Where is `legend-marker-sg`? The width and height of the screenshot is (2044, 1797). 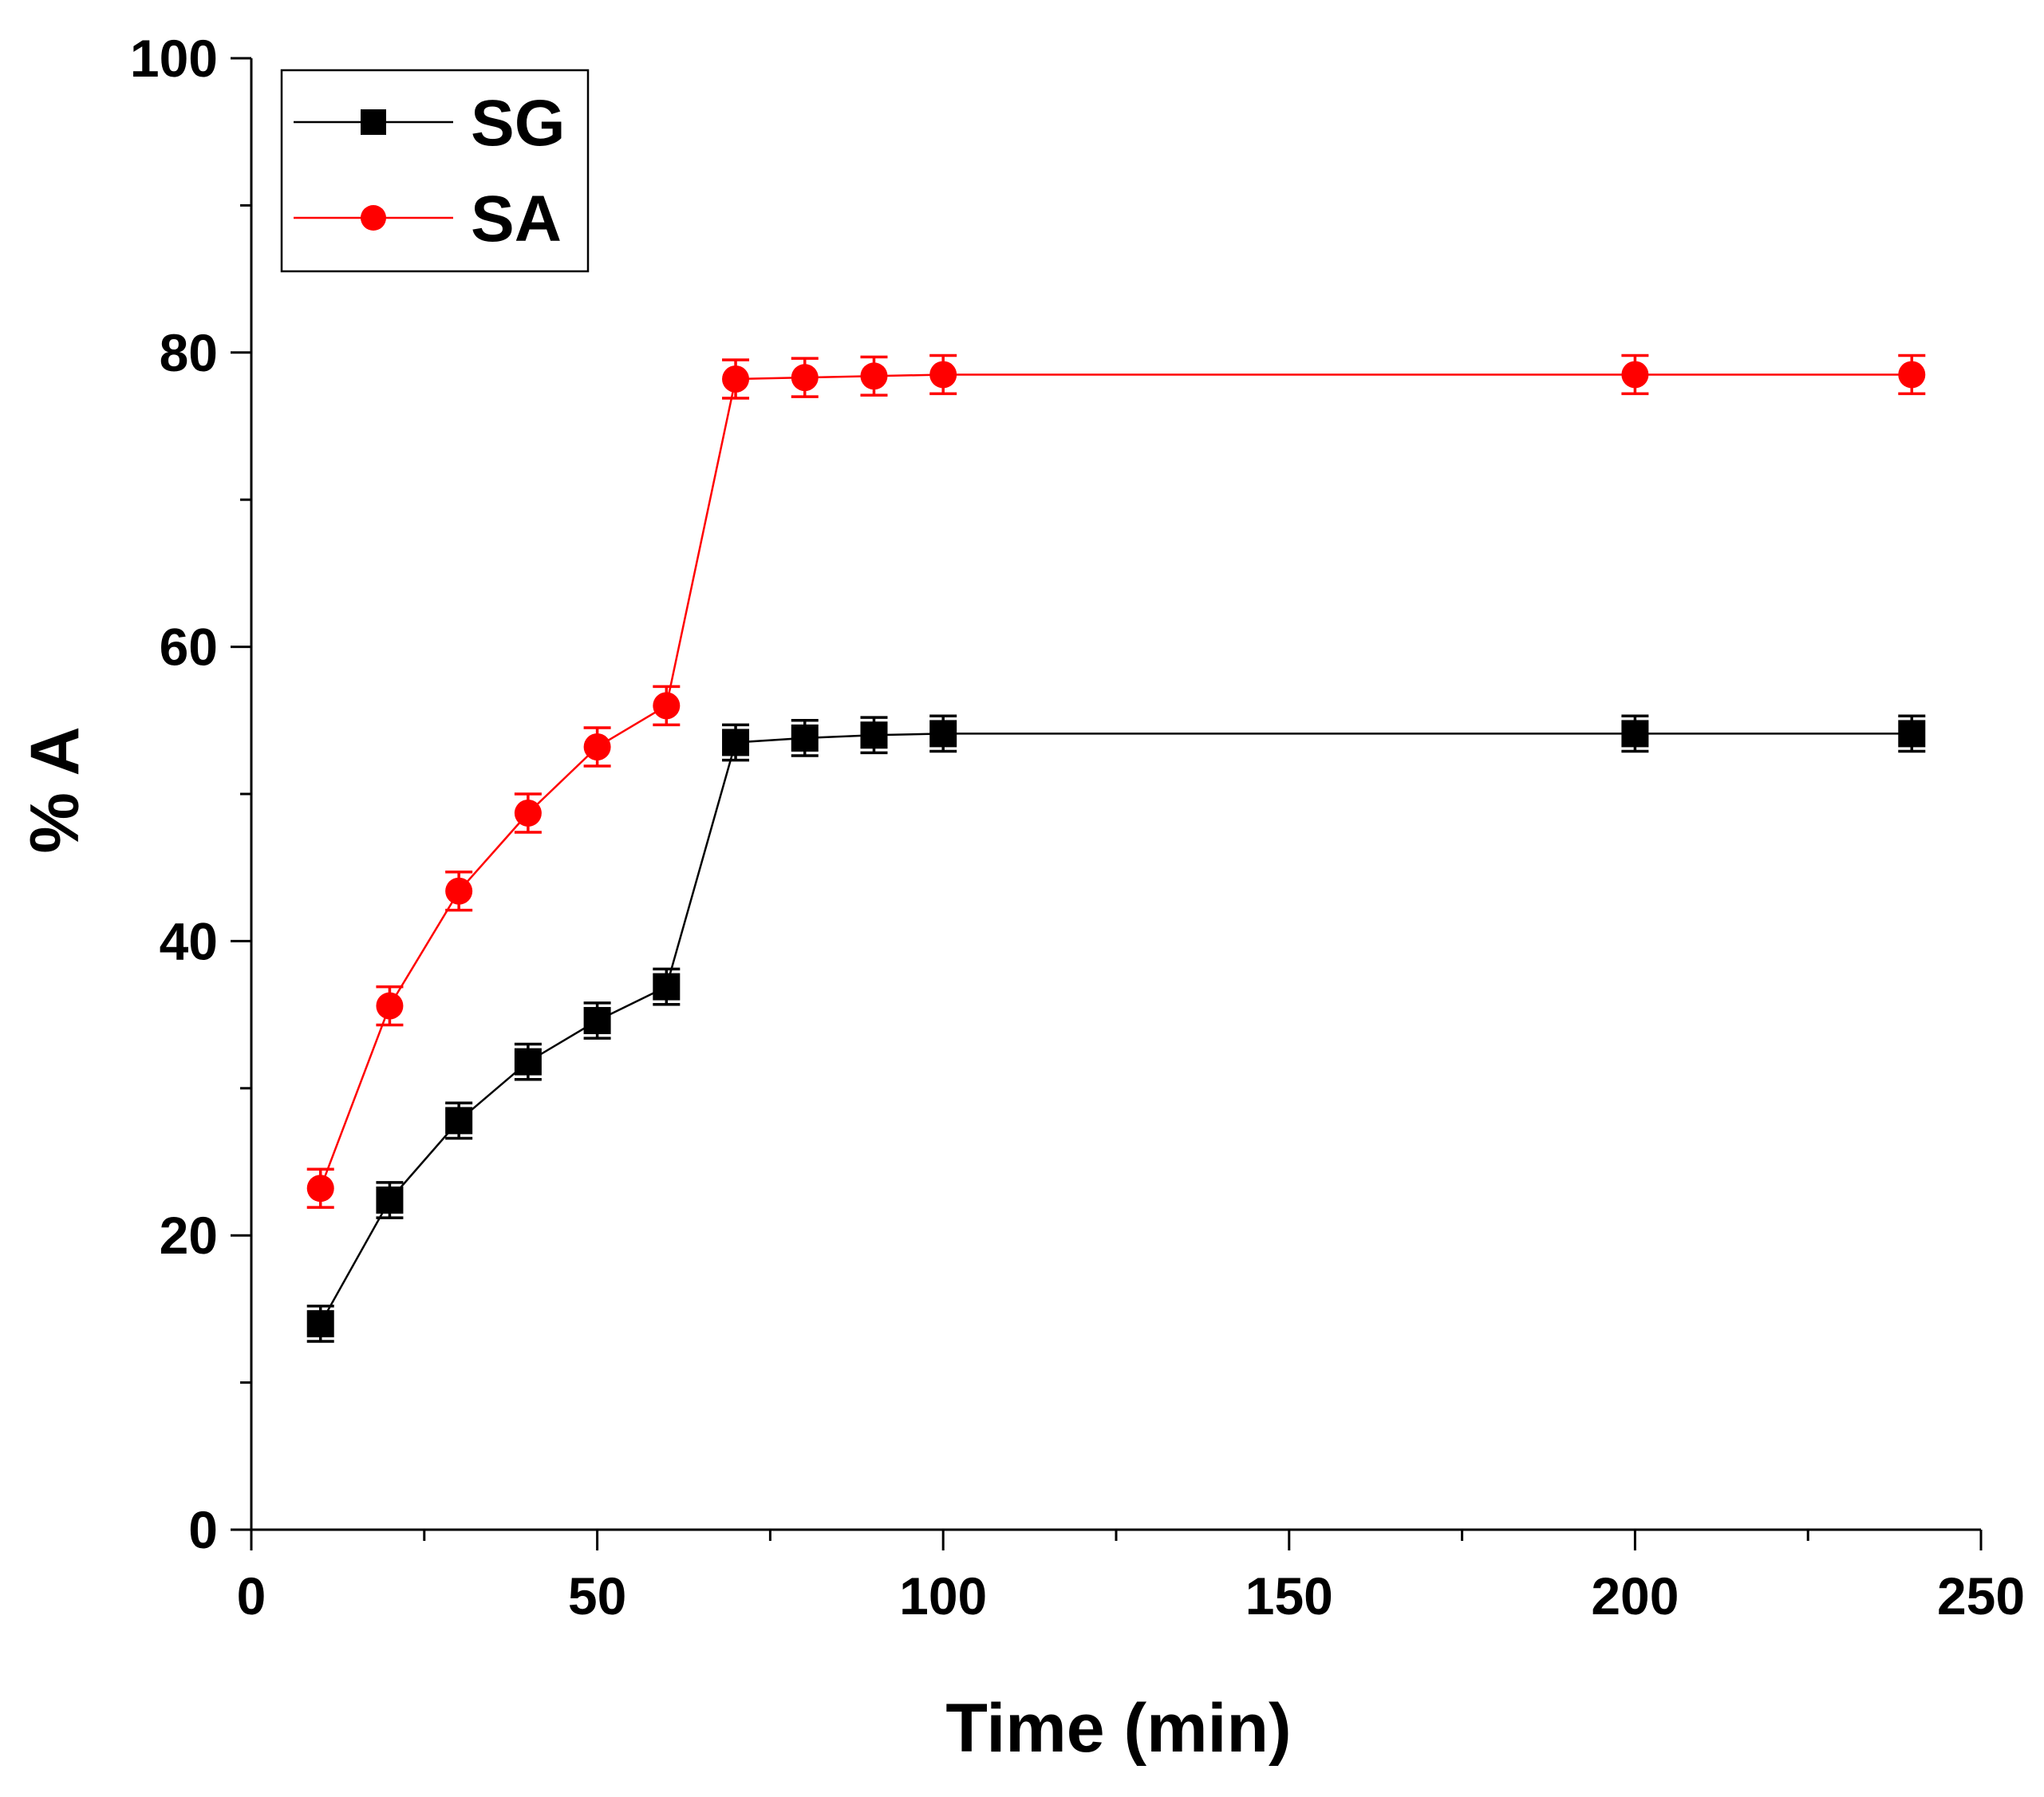 legend-marker-sg is located at coordinates (373, 122).